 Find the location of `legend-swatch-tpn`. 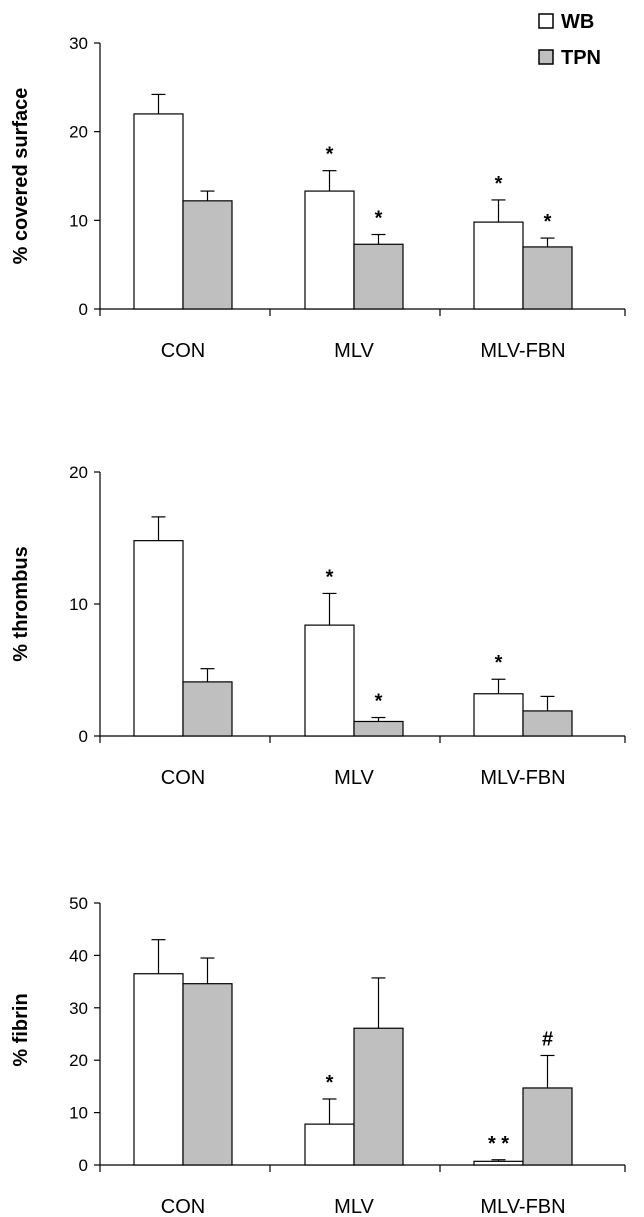

legend-swatch-tpn is located at coordinates (546, 57).